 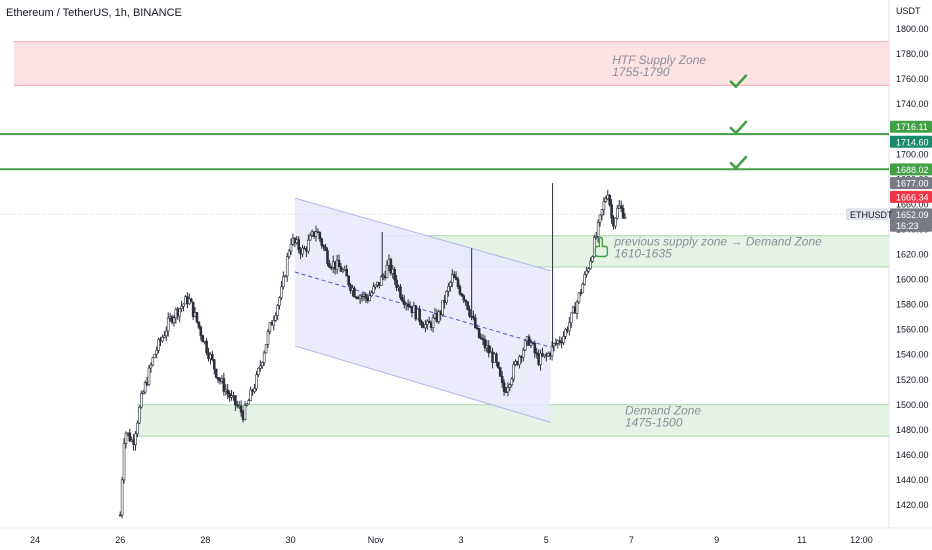 What do you see at coordinates (422, 384) in the screenshot?
I see `channel-lower-line` at bounding box center [422, 384].